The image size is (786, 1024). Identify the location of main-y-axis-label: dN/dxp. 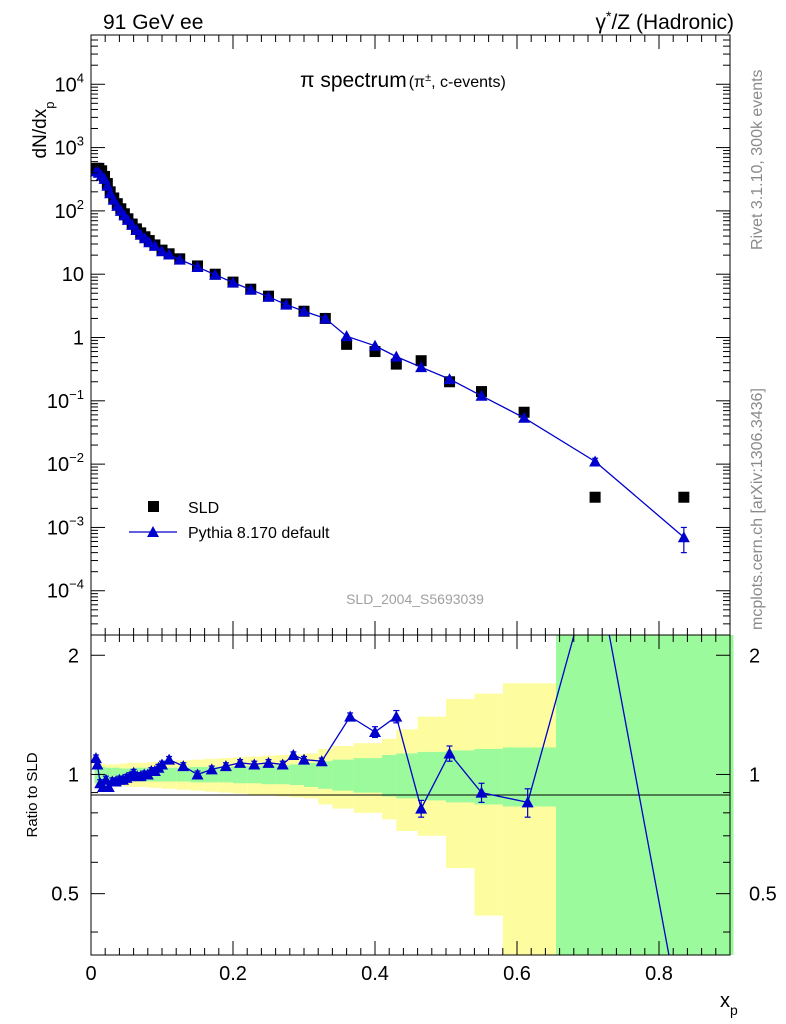
(43, 130).